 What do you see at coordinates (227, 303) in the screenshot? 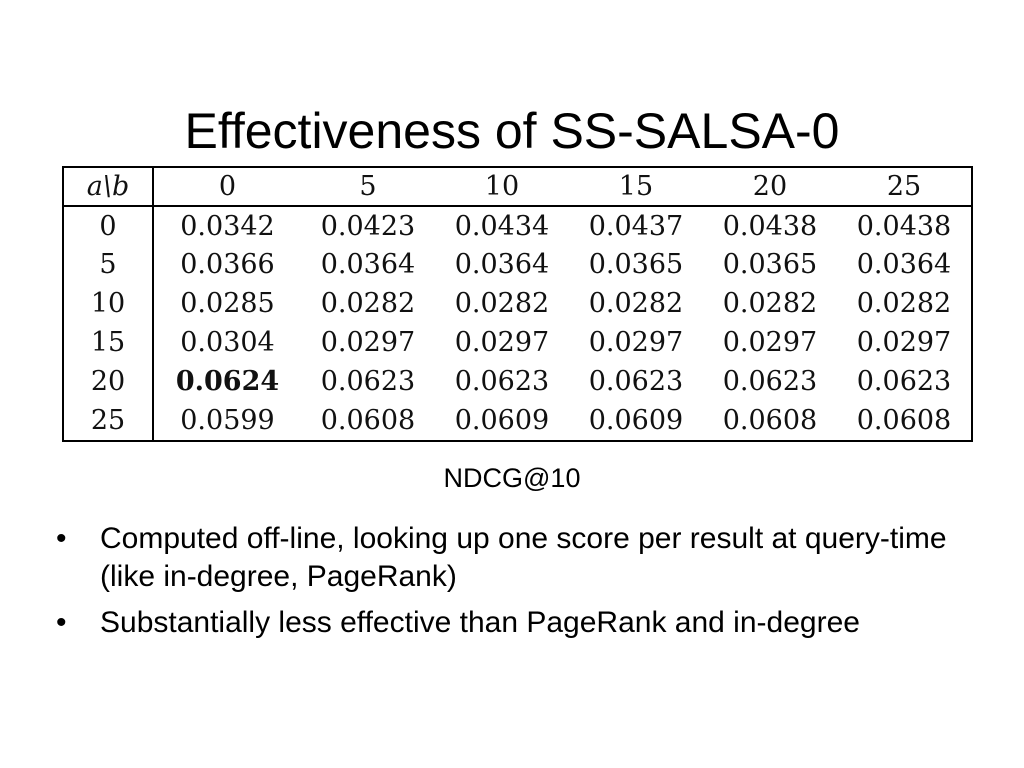
I see `table-cell: 0.0285` at bounding box center [227, 303].